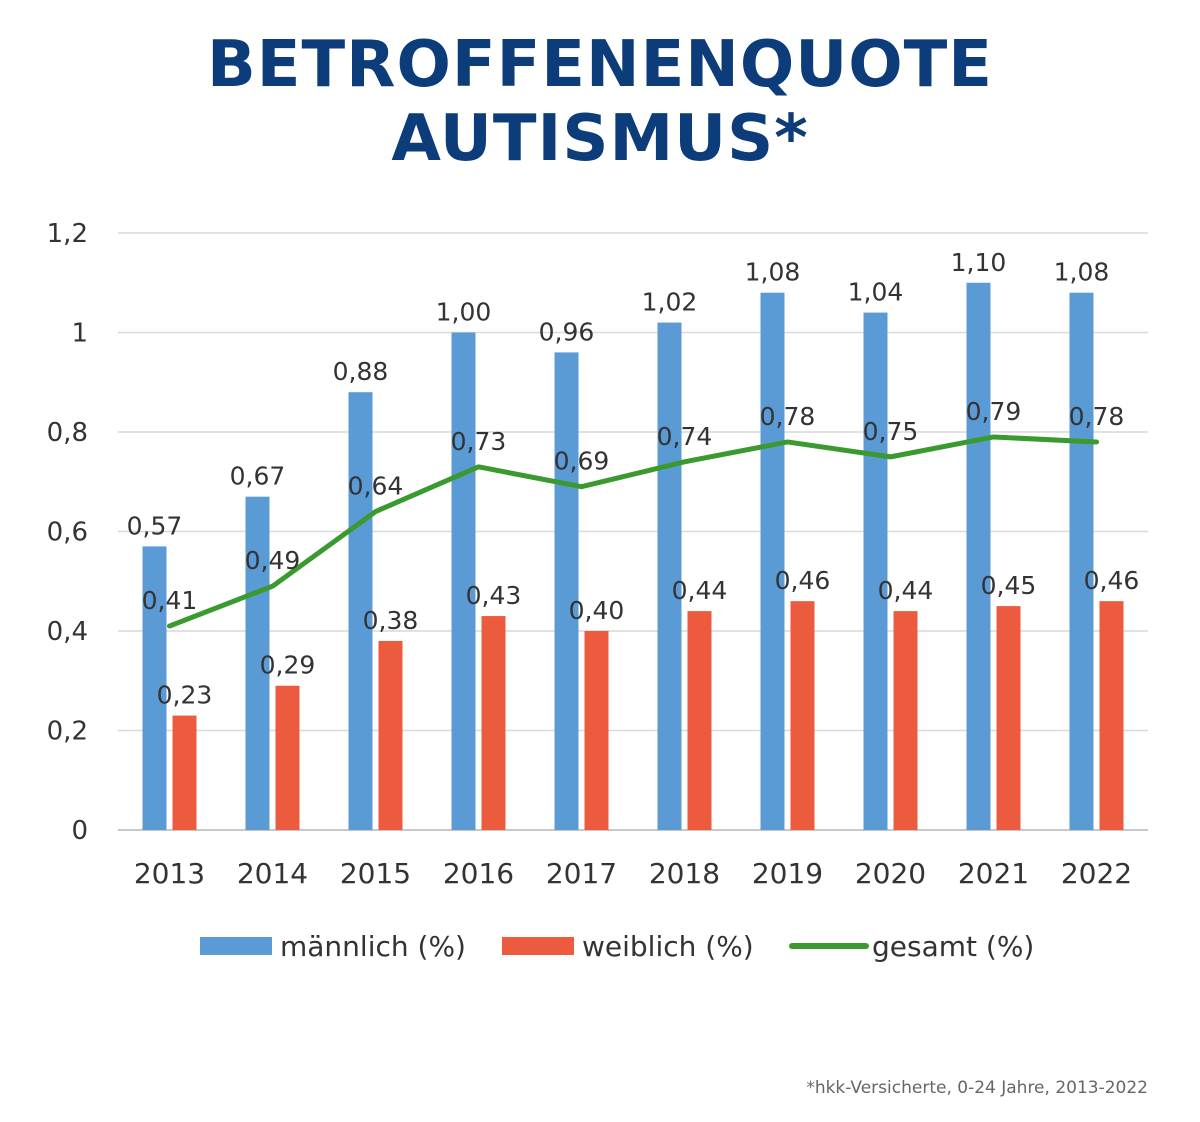 The width and height of the screenshot is (1200, 1122). Describe the element at coordinates (567, 331) in the screenshot. I see `data-label-maennlich: 0,96` at that location.